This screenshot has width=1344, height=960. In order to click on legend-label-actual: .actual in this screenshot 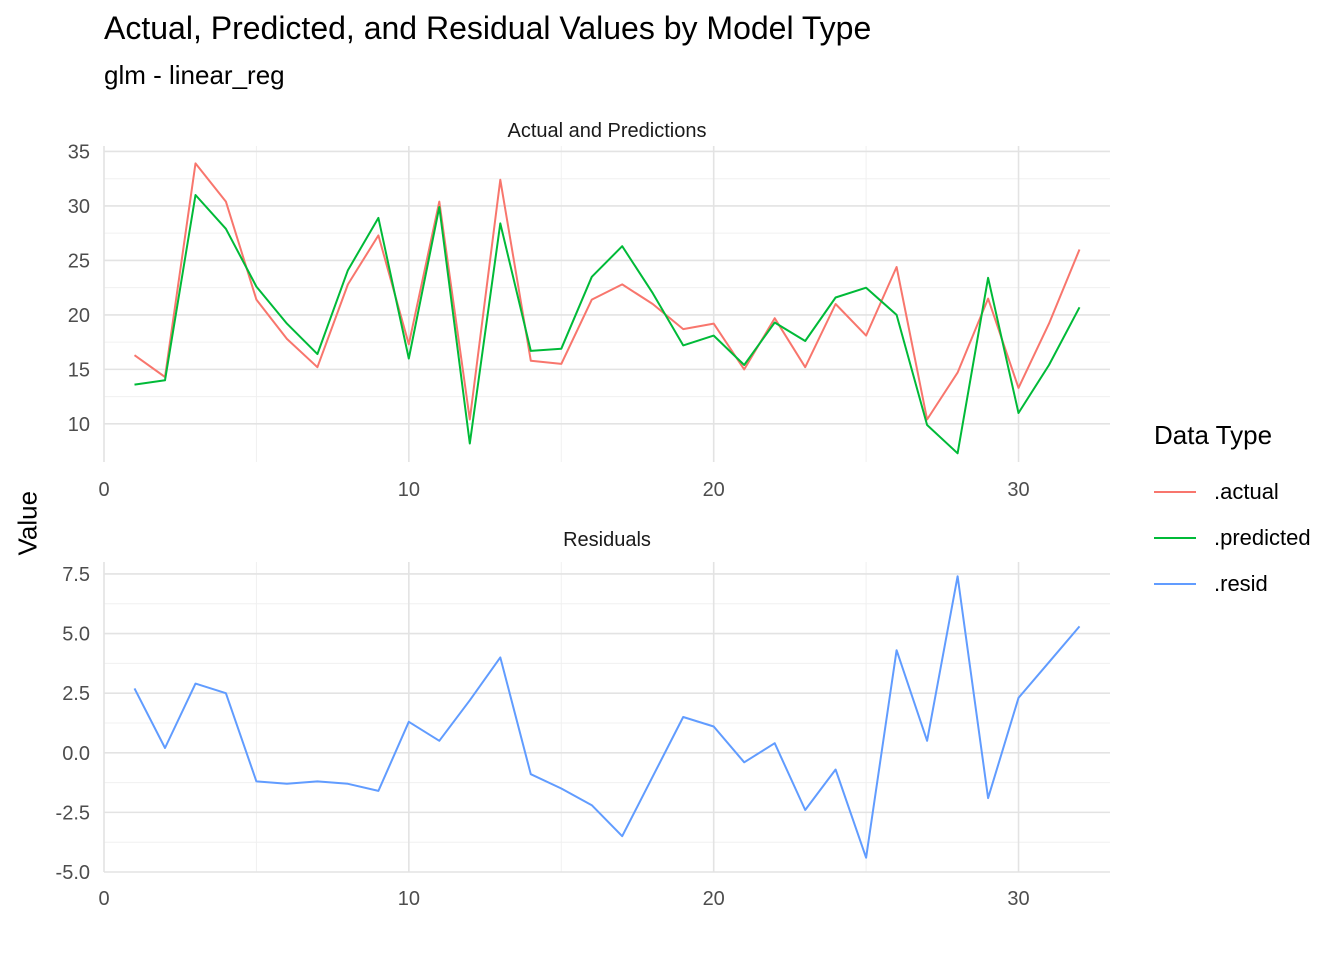, I will do `click(1246, 491)`.